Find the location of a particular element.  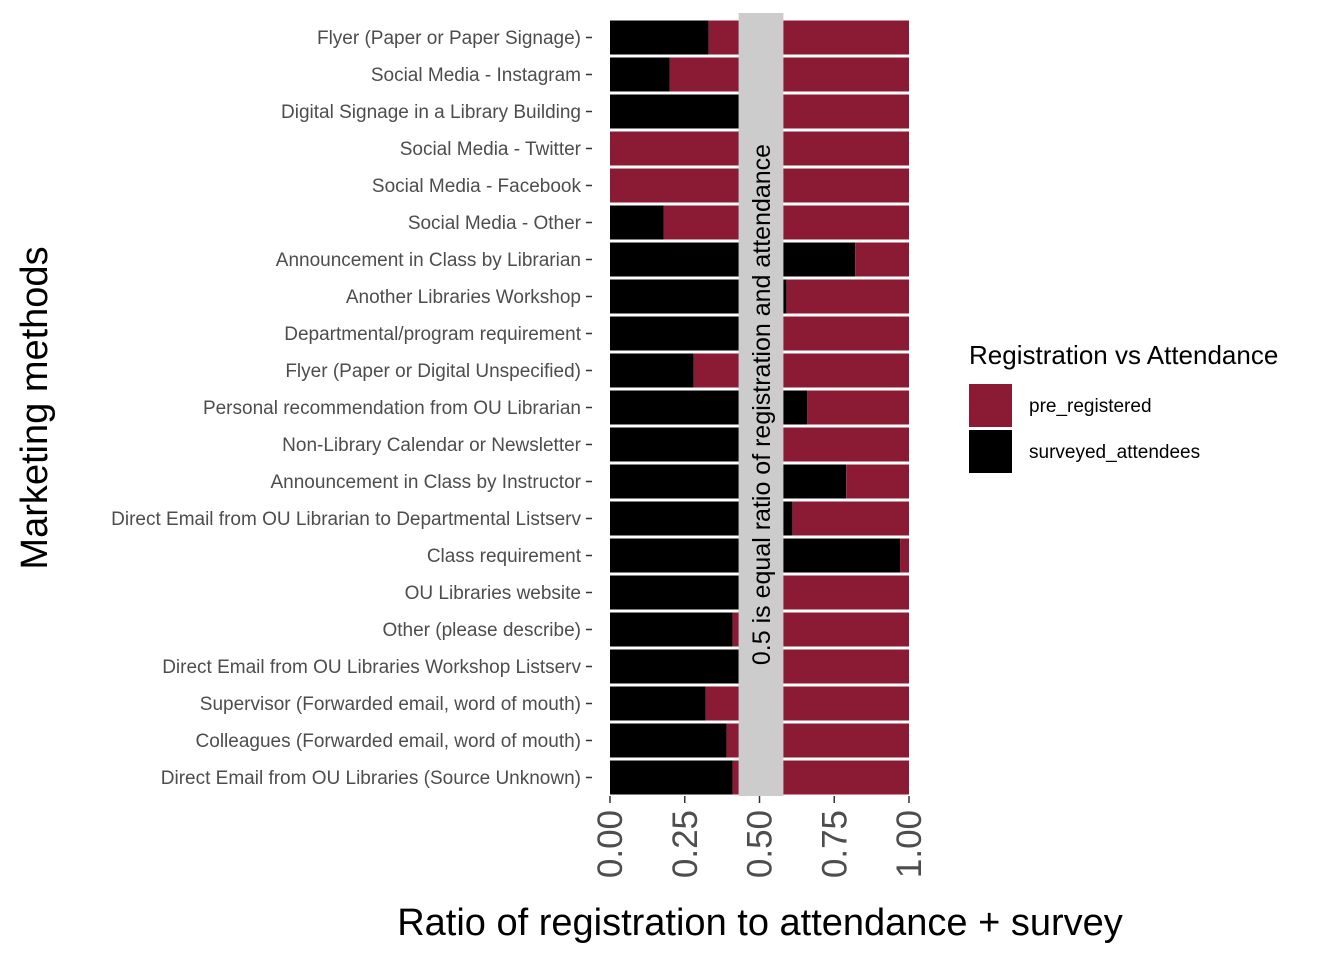

y-tick-label: Non-Library Calendar or Newsletter is located at coordinates (432, 445).